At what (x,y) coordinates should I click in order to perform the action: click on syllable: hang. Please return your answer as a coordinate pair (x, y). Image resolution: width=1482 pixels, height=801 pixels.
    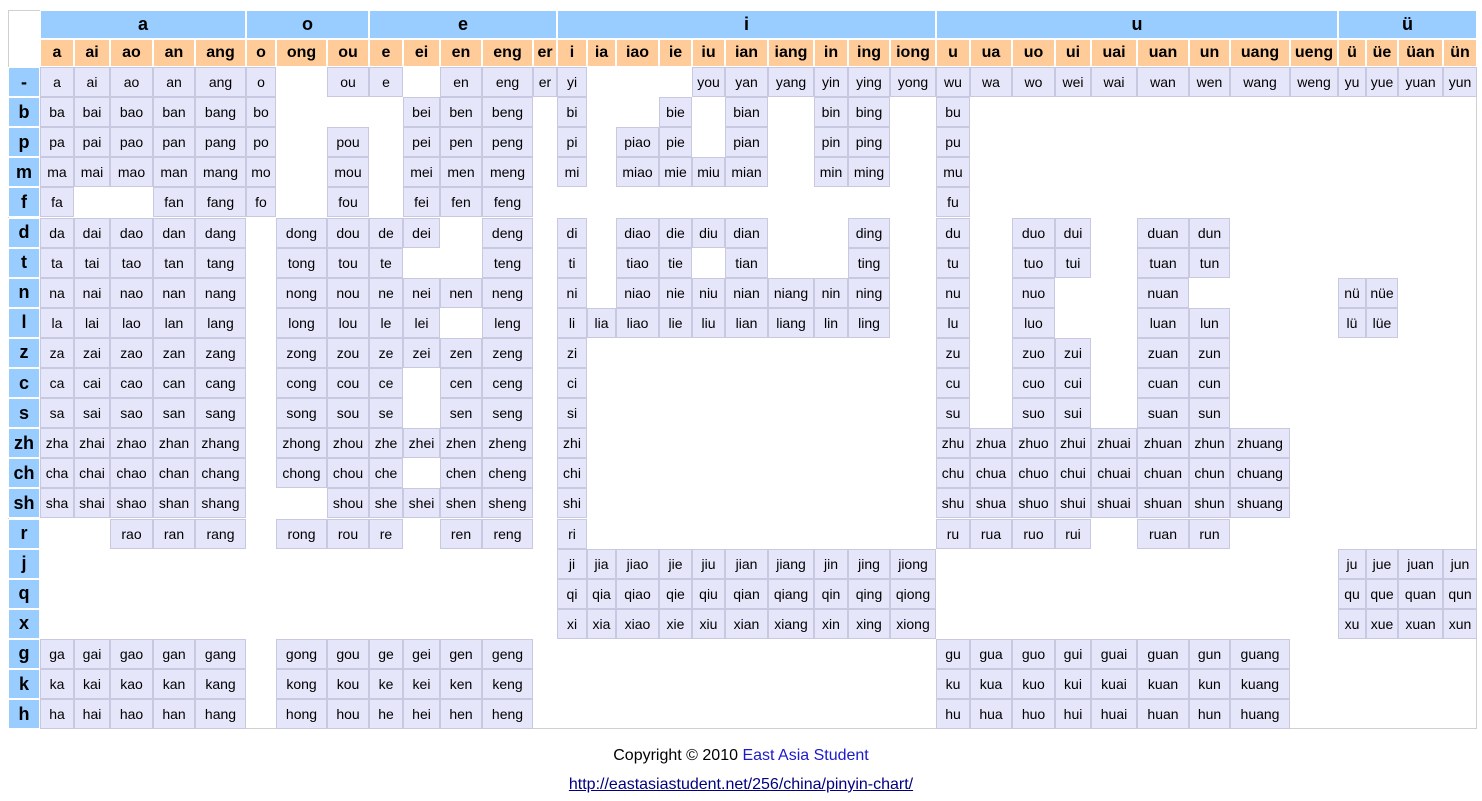
    Looking at the image, I should click on (220, 714).